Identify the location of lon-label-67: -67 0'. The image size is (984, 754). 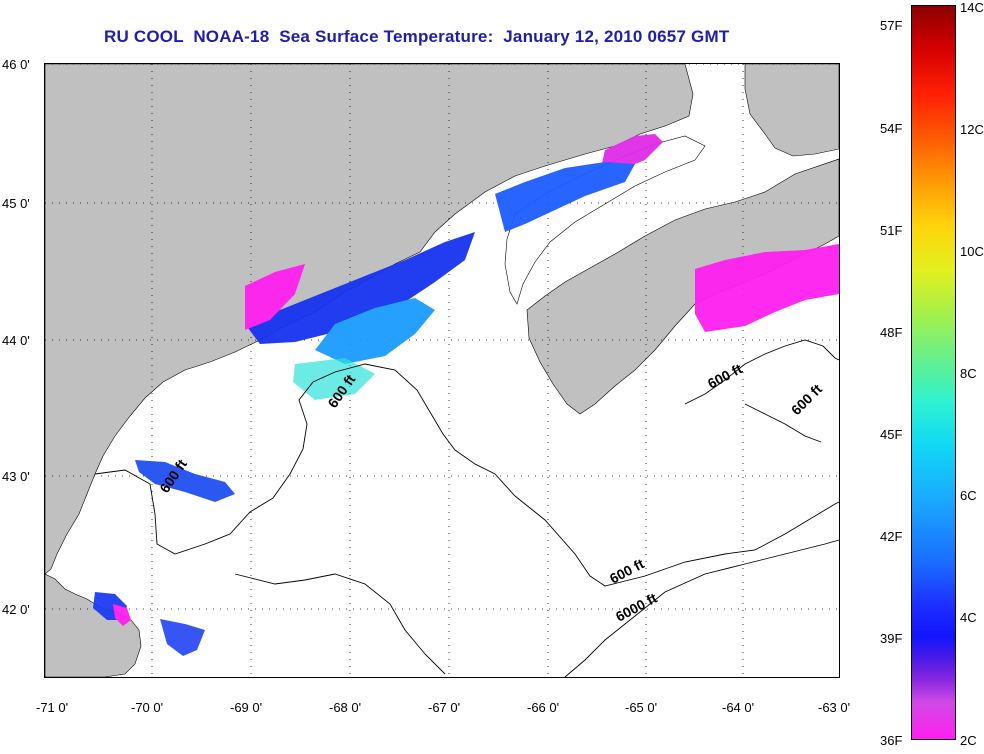
(444, 707).